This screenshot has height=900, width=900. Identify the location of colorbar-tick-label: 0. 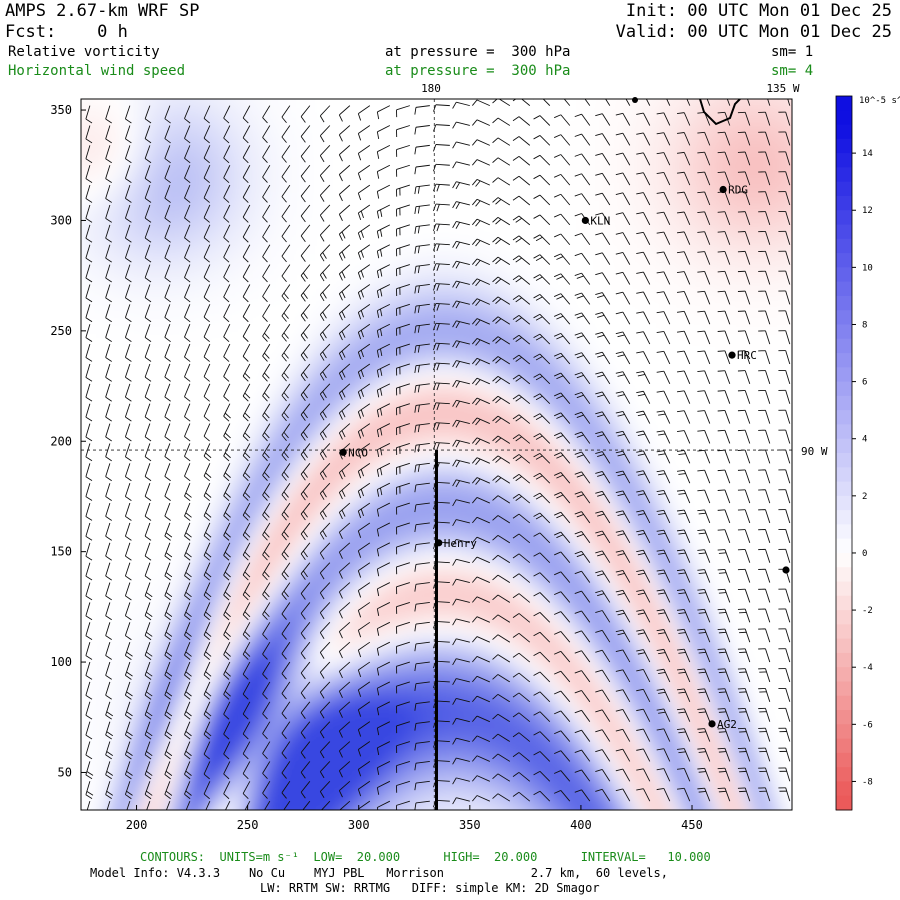
(864, 554).